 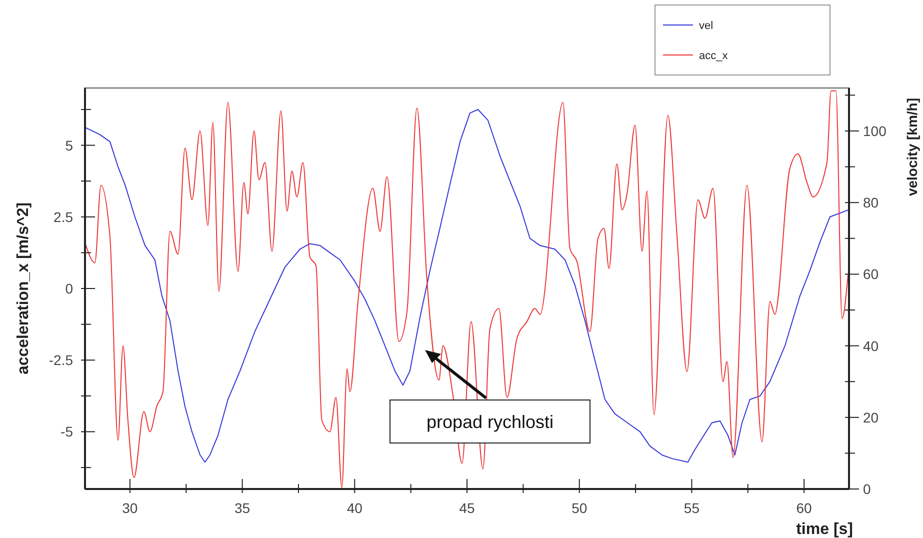 I want to click on x-tick-label: 30, so click(x=130, y=508).